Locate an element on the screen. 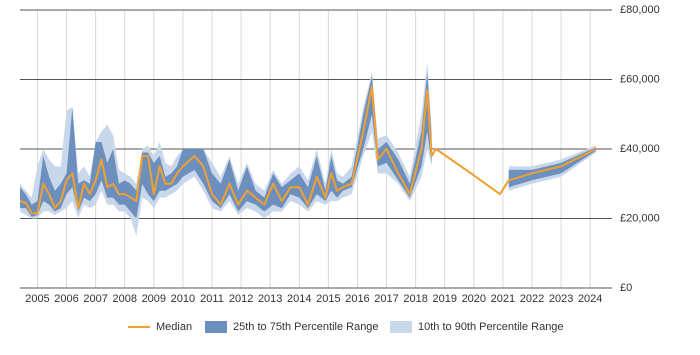 This screenshot has width=700, height=355. legend-label: 25th to 75th Percentile Range is located at coordinates (306, 327).